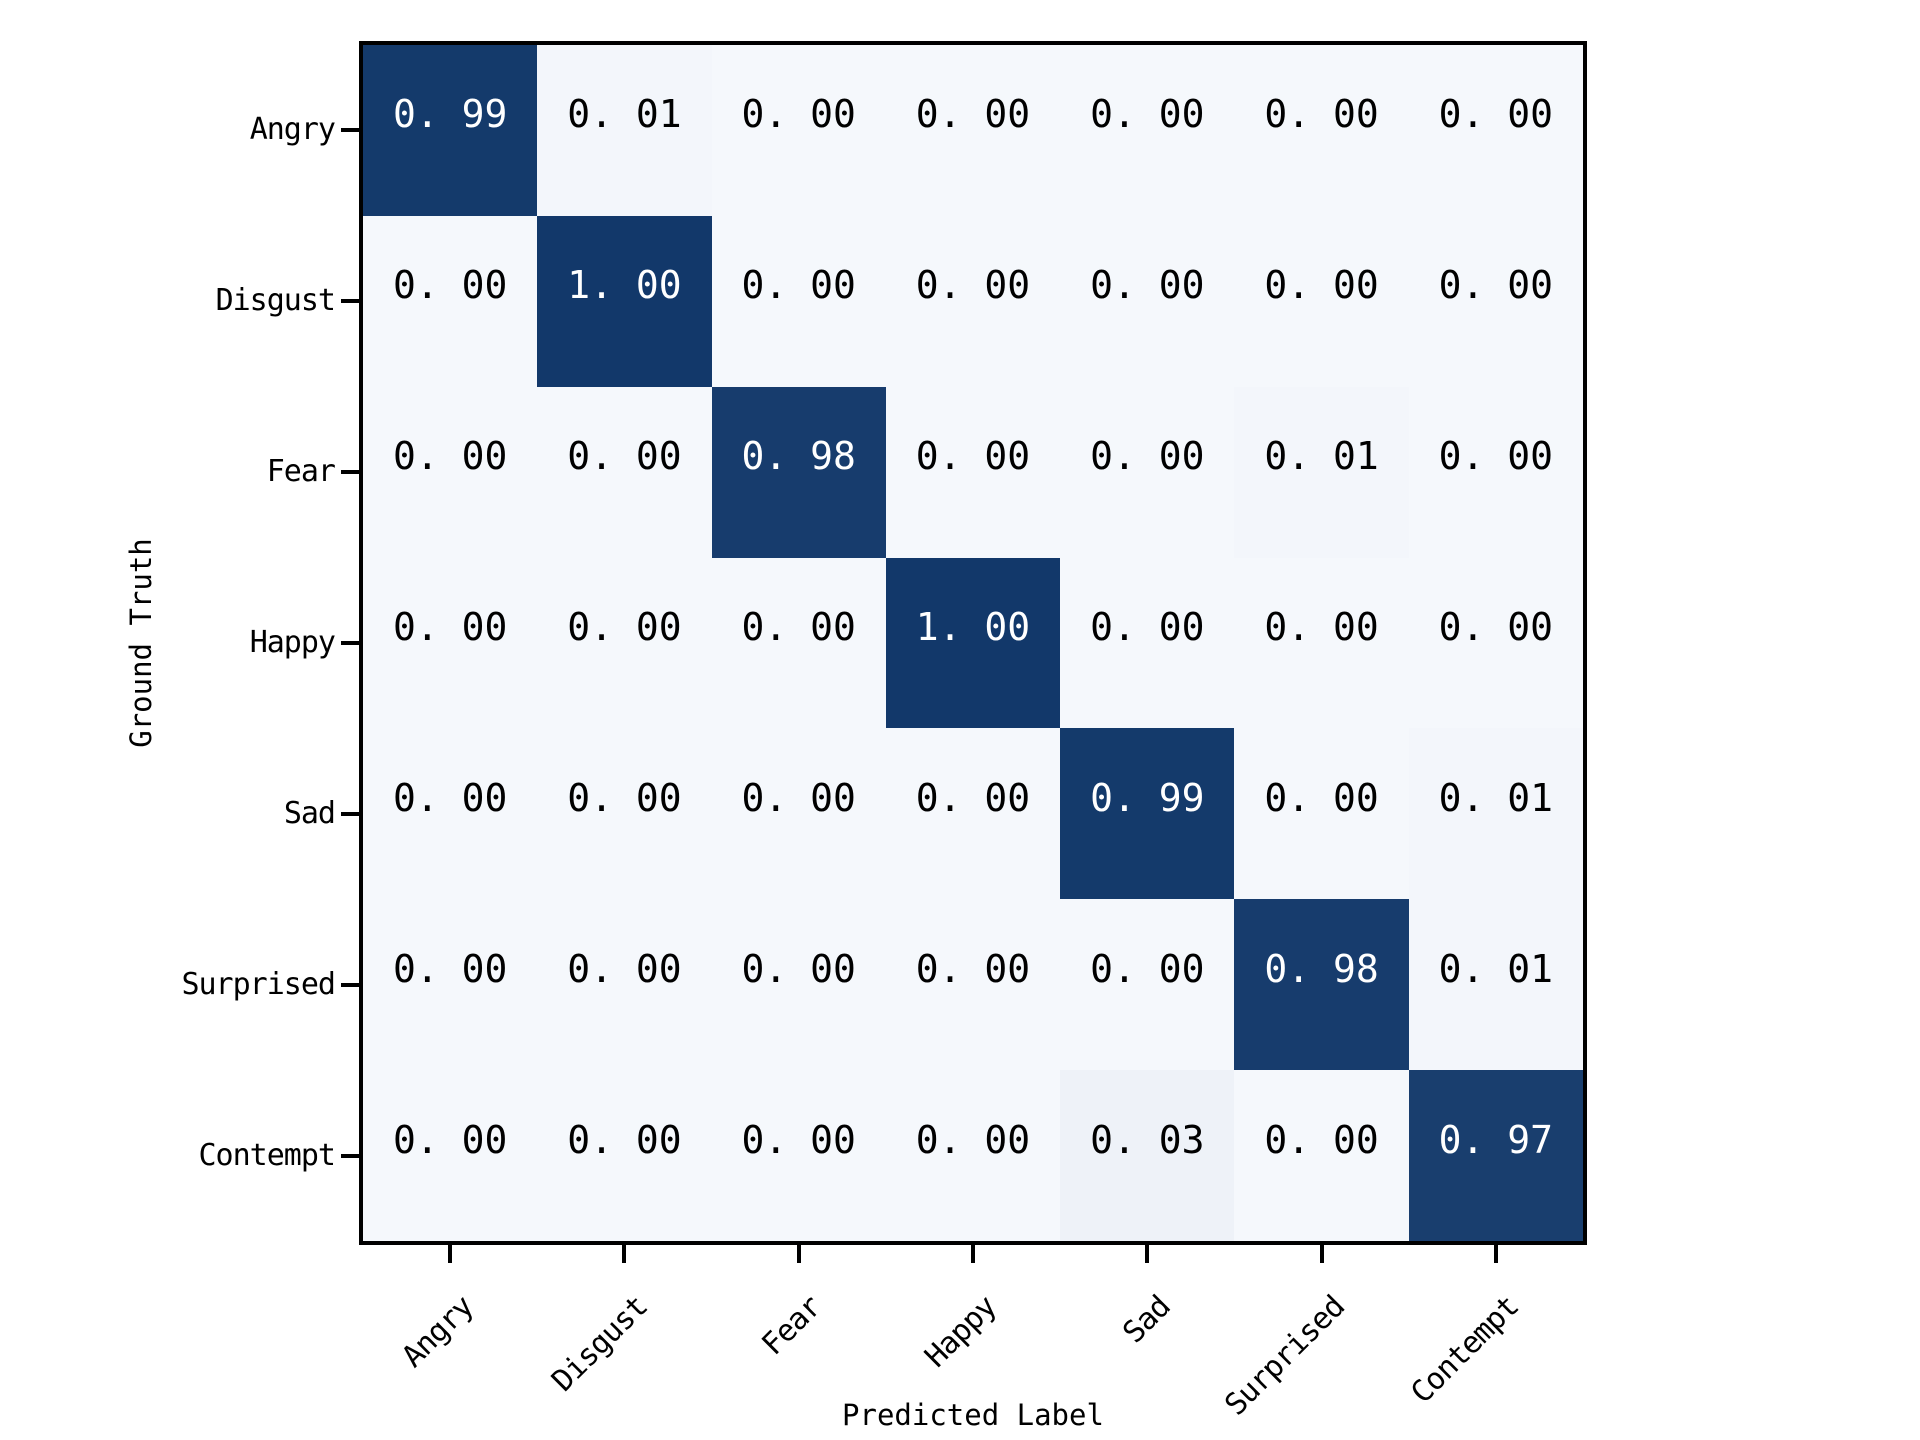 The image size is (1920, 1440). I want to click on matrix-cell-Disgust-Contempt: 0. 00, so click(1495, 301).